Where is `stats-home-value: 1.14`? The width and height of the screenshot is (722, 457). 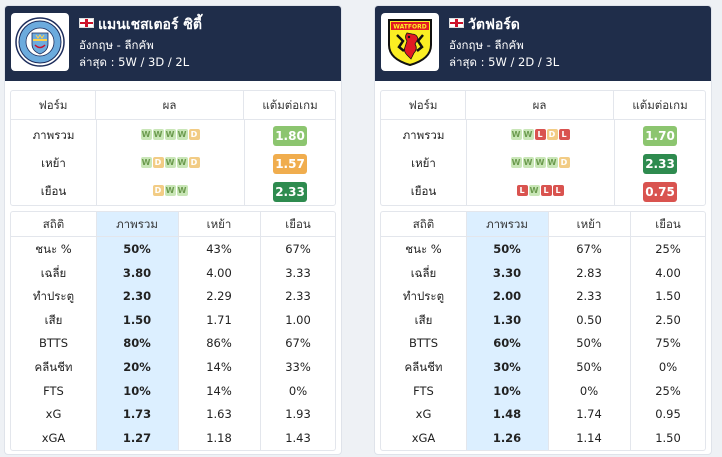
stats-home-value: 1.14 is located at coordinates (589, 437).